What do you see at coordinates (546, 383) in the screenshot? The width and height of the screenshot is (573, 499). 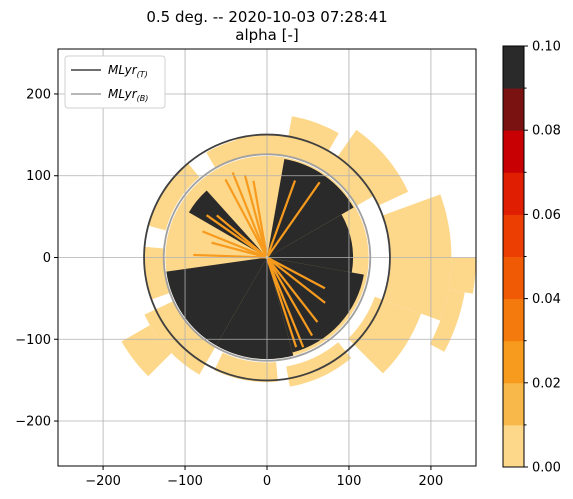 I see `colorbar-tick-label: 0.02` at bounding box center [546, 383].